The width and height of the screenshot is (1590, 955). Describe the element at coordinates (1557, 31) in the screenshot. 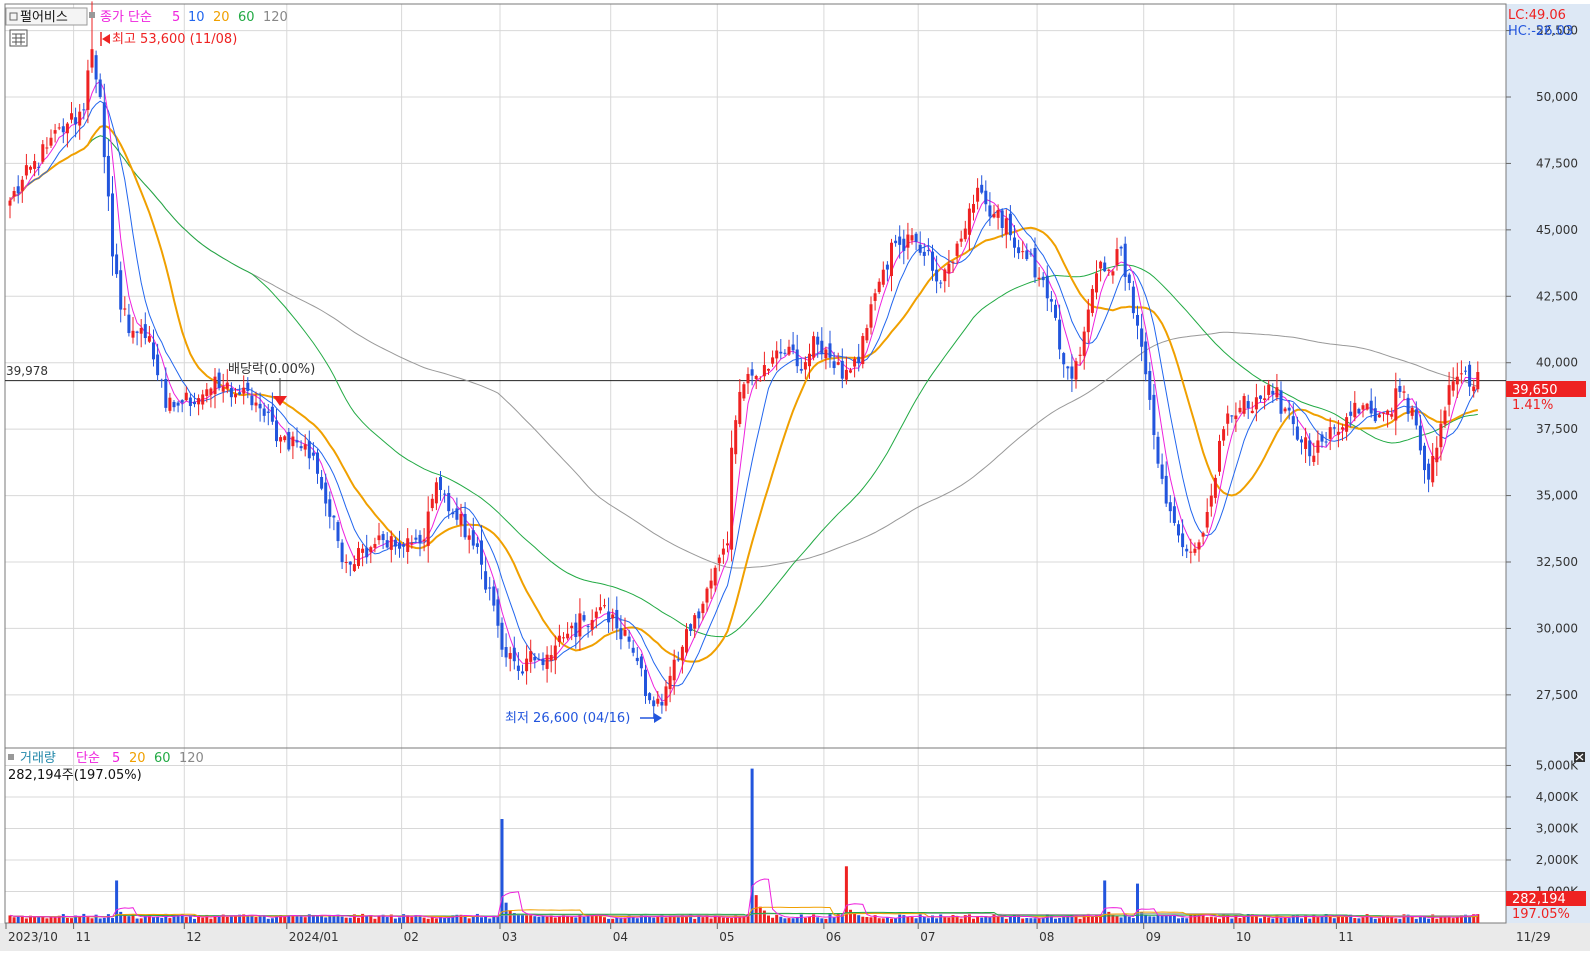

I see `price-tick-label: 52,500` at that location.